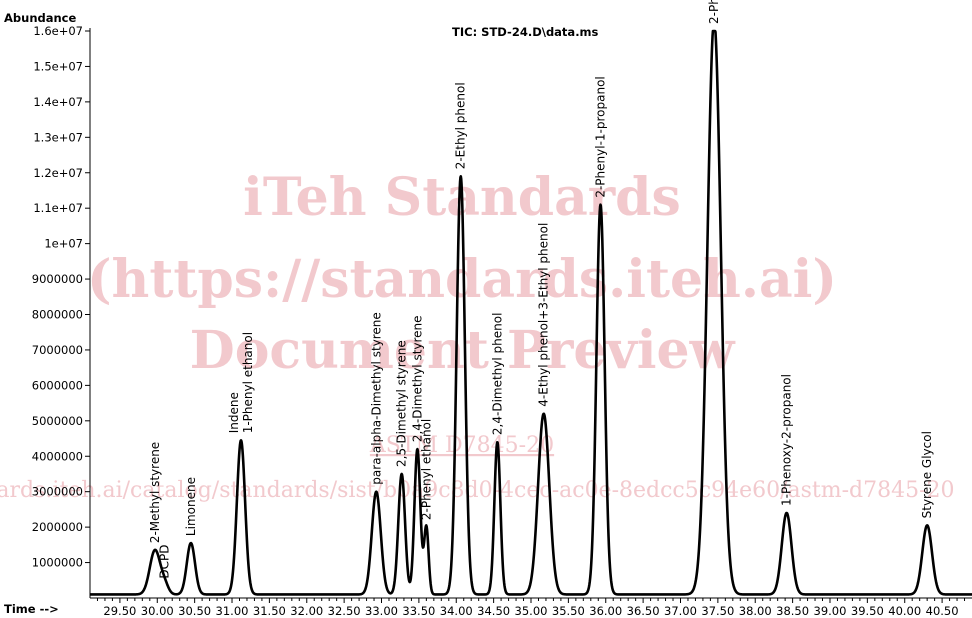  What do you see at coordinates (531, 611) in the screenshot?
I see `x-tick-label: 35.00` at bounding box center [531, 611].